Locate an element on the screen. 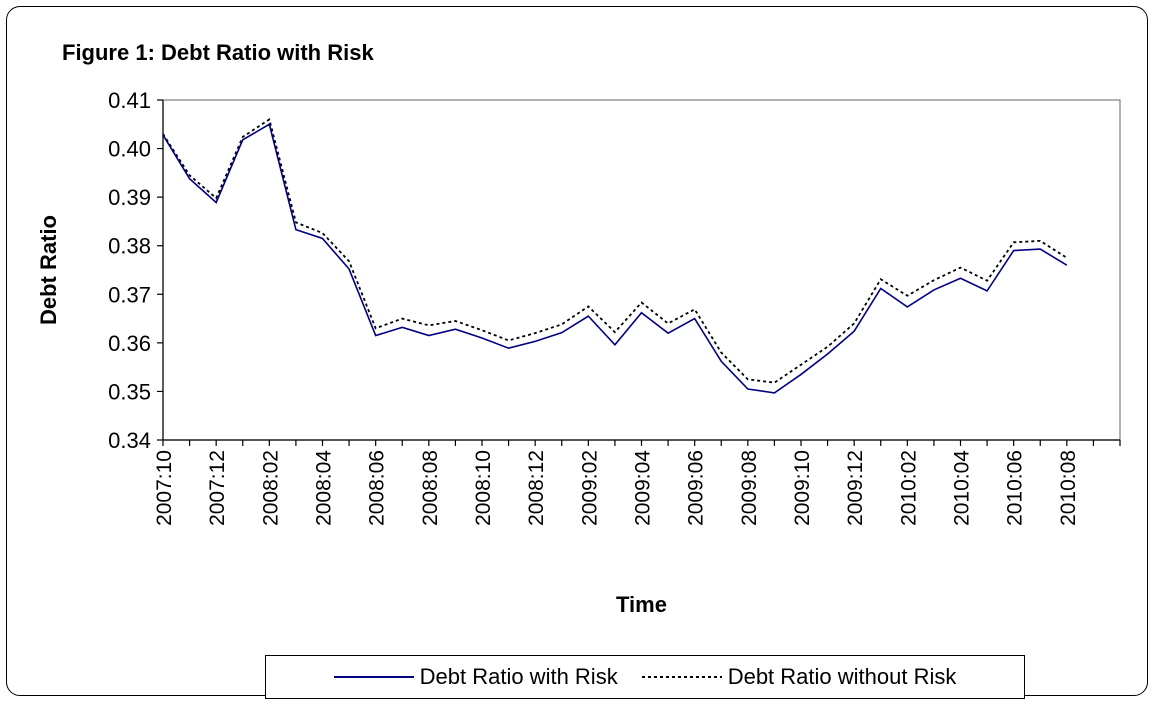 The width and height of the screenshot is (1156, 704). x-tick-label: 2009:04 is located at coordinates (643, 488).